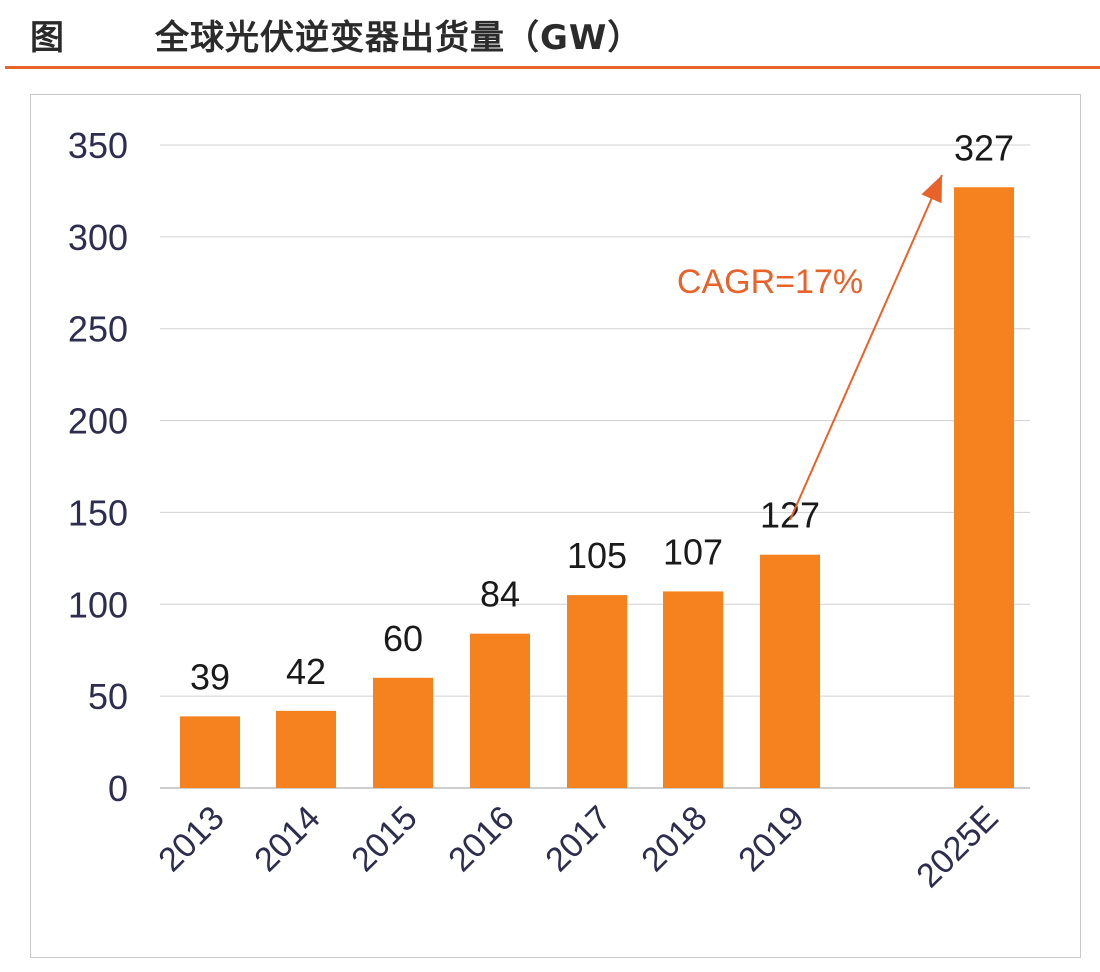 Image resolution: width=1100 pixels, height=972 pixels. What do you see at coordinates (191, 839) in the screenshot?
I see `x-tick-label: 2013` at bounding box center [191, 839].